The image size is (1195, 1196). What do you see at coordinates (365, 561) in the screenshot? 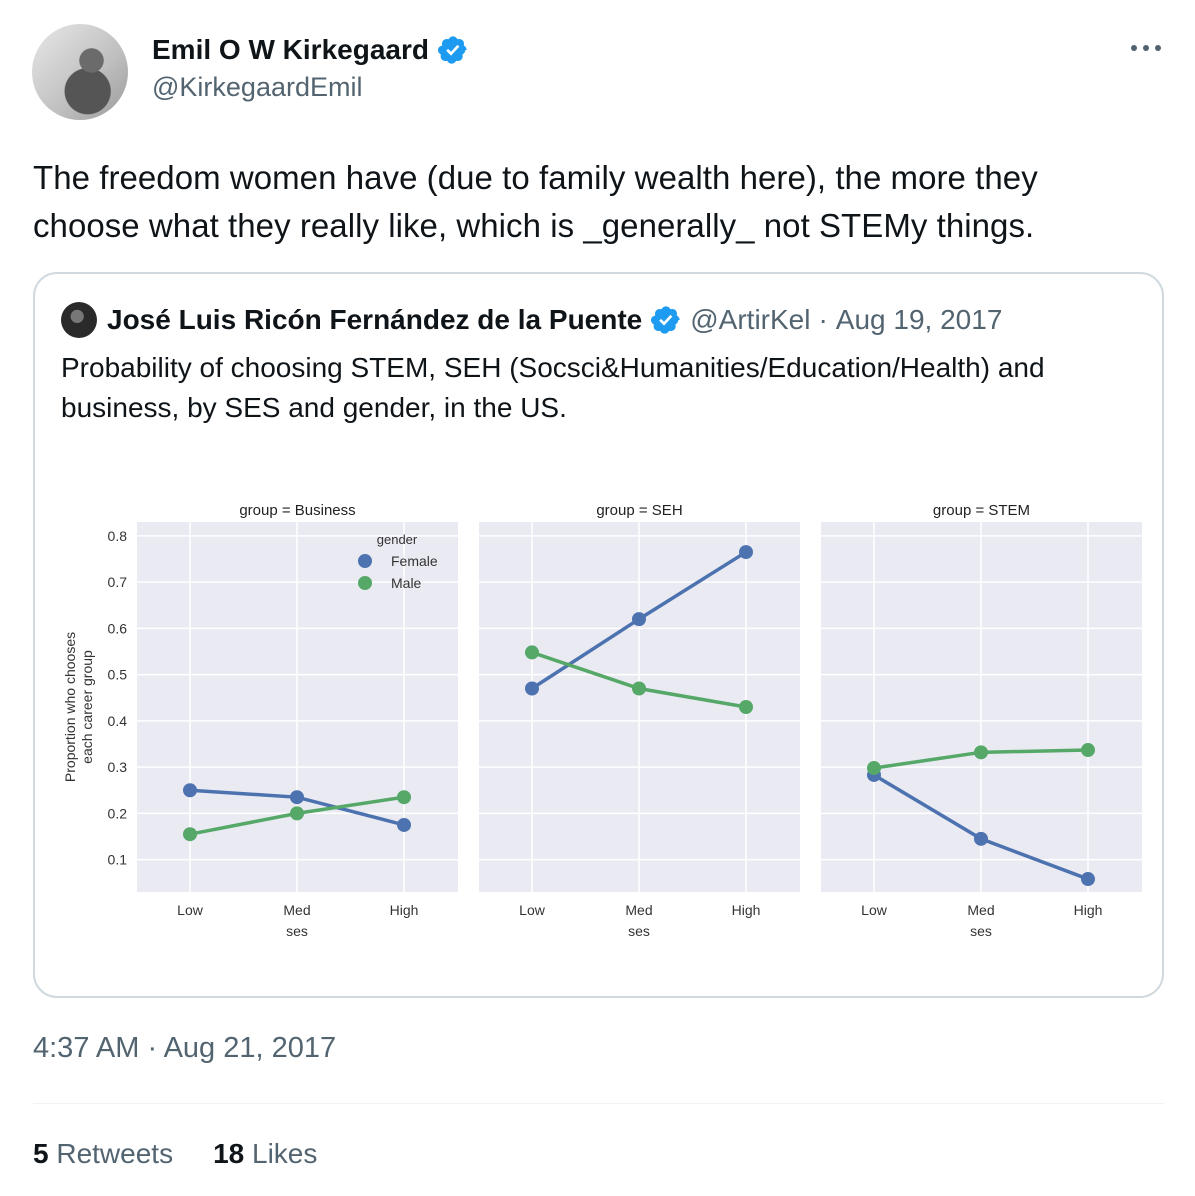
I see `legend-marker-female` at bounding box center [365, 561].